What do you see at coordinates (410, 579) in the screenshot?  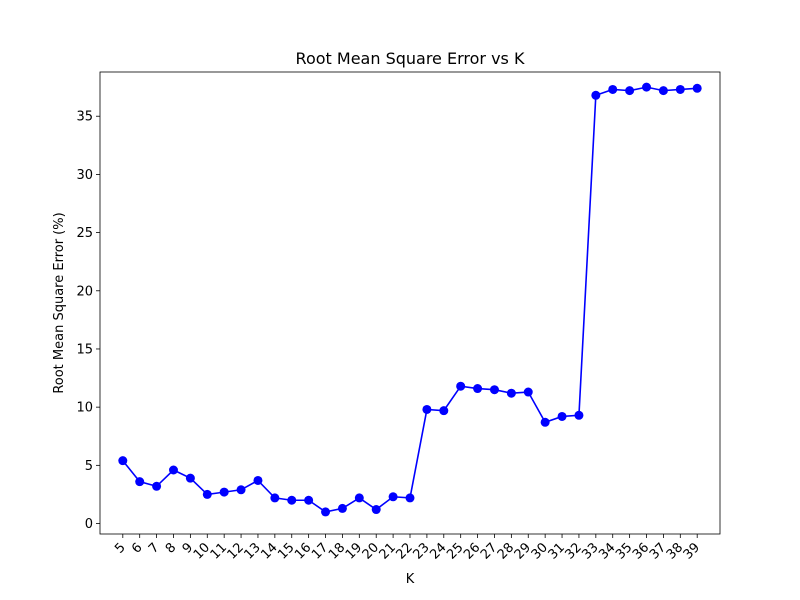 I see `x-axis-label: K` at bounding box center [410, 579].